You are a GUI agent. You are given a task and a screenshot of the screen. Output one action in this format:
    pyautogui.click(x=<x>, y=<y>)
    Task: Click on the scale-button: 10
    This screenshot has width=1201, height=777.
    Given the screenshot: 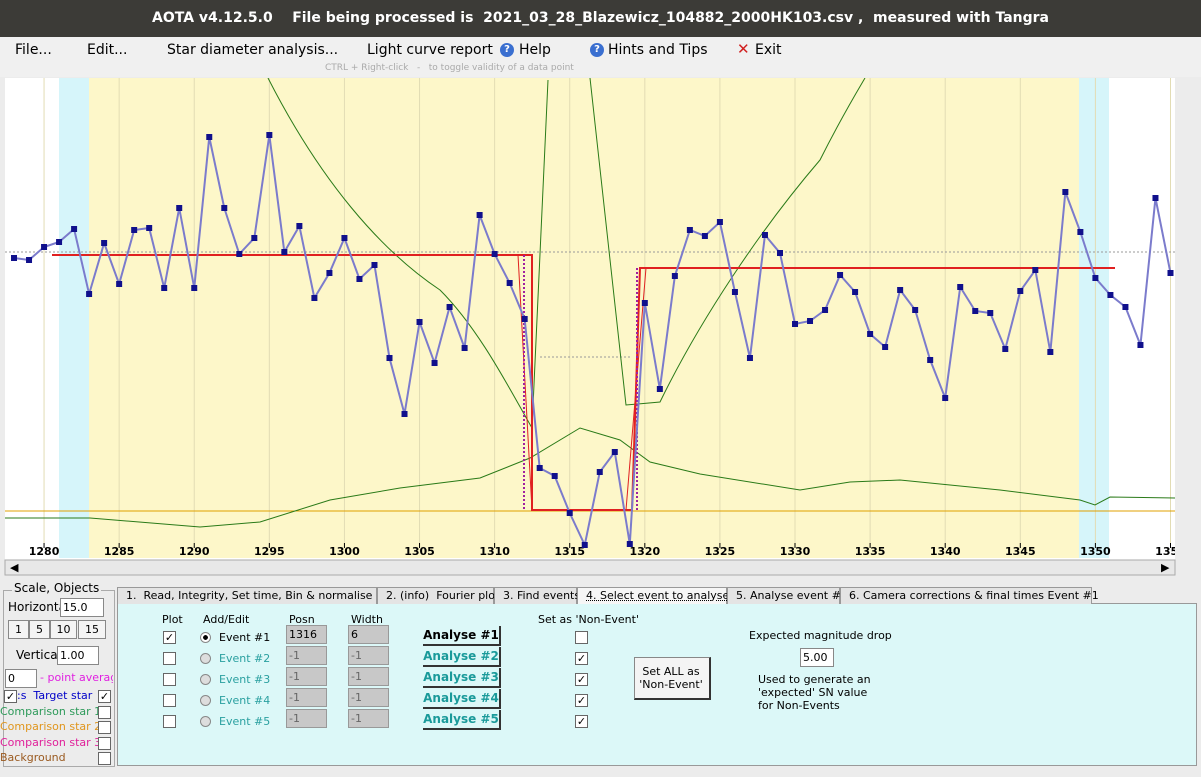 What is the action you would take?
    pyautogui.click(x=63, y=629)
    